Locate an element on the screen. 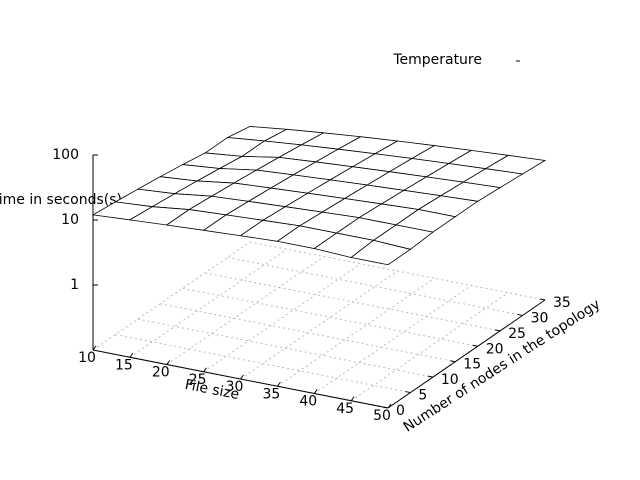 This screenshot has height=480, width=640. z-tick-label: 10 is located at coordinates (70, 220).